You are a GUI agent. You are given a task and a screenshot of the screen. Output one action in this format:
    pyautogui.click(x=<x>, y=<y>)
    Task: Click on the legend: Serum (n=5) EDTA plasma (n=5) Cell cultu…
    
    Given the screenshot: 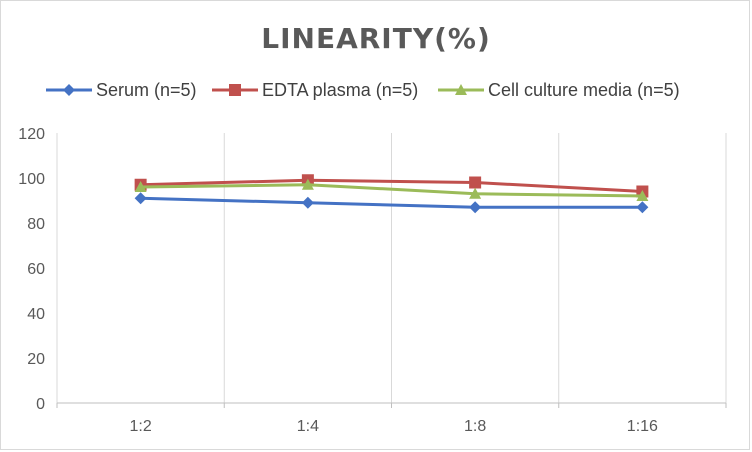 What is the action you would take?
    pyautogui.click(x=363, y=90)
    